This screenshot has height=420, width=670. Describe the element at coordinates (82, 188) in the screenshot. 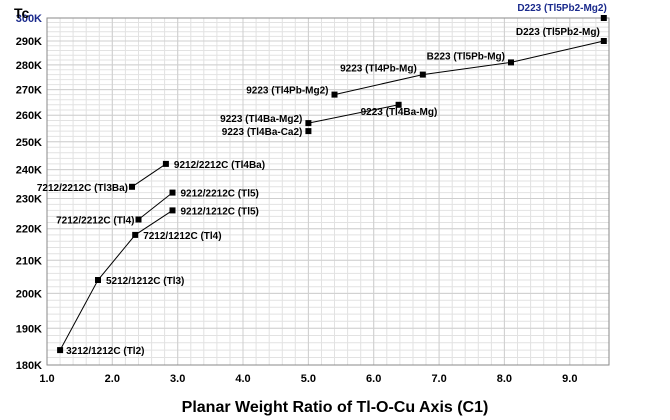

I see `point-label: 7212/2212C (Tl3Ba)` at that location.